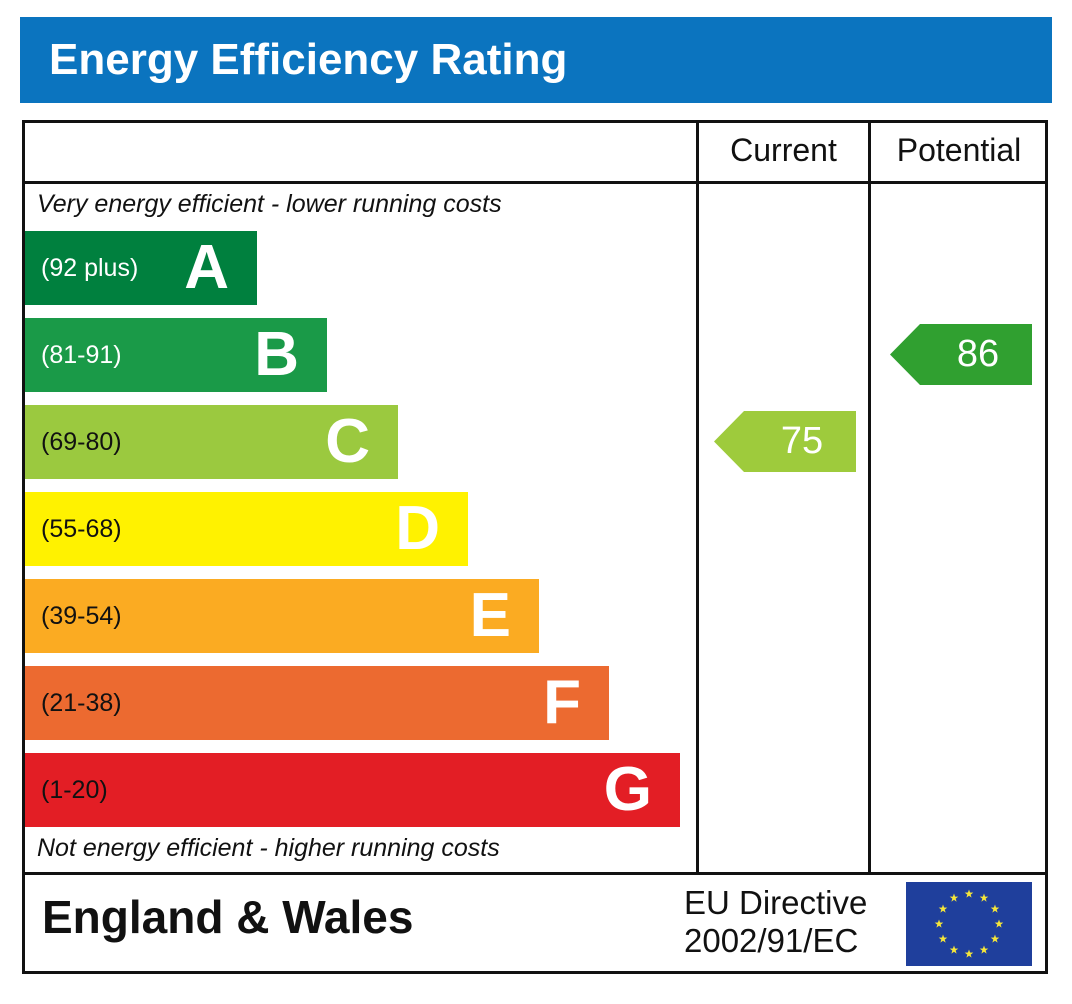 The width and height of the screenshot is (1072, 1004). What do you see at coordinates (74, 790) in the screenshot?
I see `band-range: (1-20)` at bounding box center [74, 790].